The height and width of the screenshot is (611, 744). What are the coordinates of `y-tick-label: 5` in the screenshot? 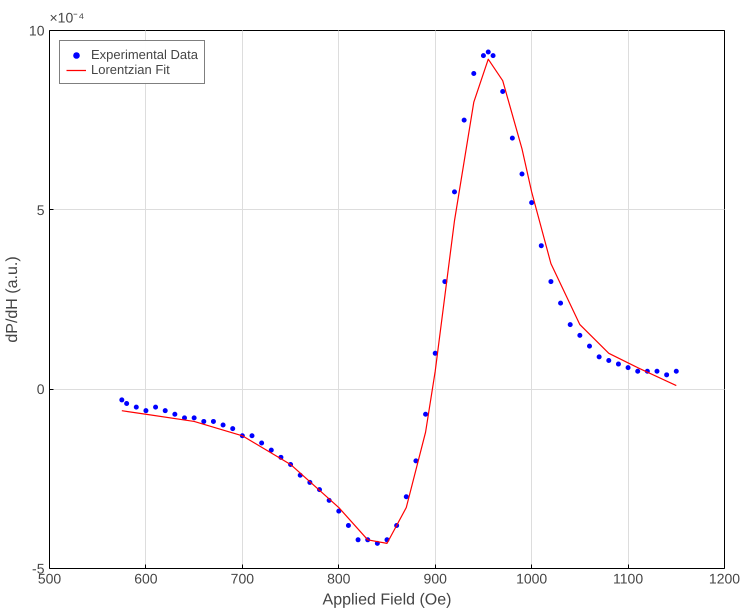 It's located at (40, 210).